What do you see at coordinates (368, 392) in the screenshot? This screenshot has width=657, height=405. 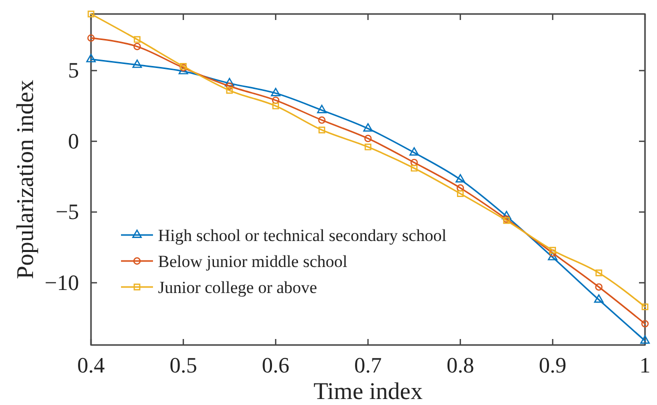 I see `x-axis-title: Time index` at bounding box center [368, 392].